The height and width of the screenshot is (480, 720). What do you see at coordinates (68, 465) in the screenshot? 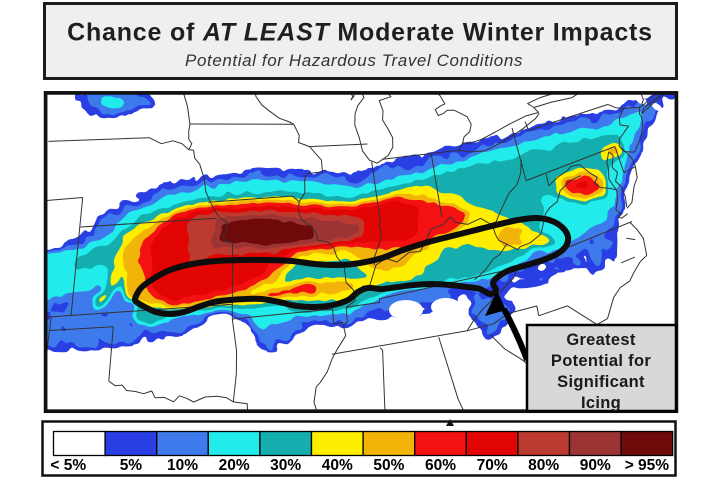
I see `svg-text: < 5%` at bounding box center [68, 465].